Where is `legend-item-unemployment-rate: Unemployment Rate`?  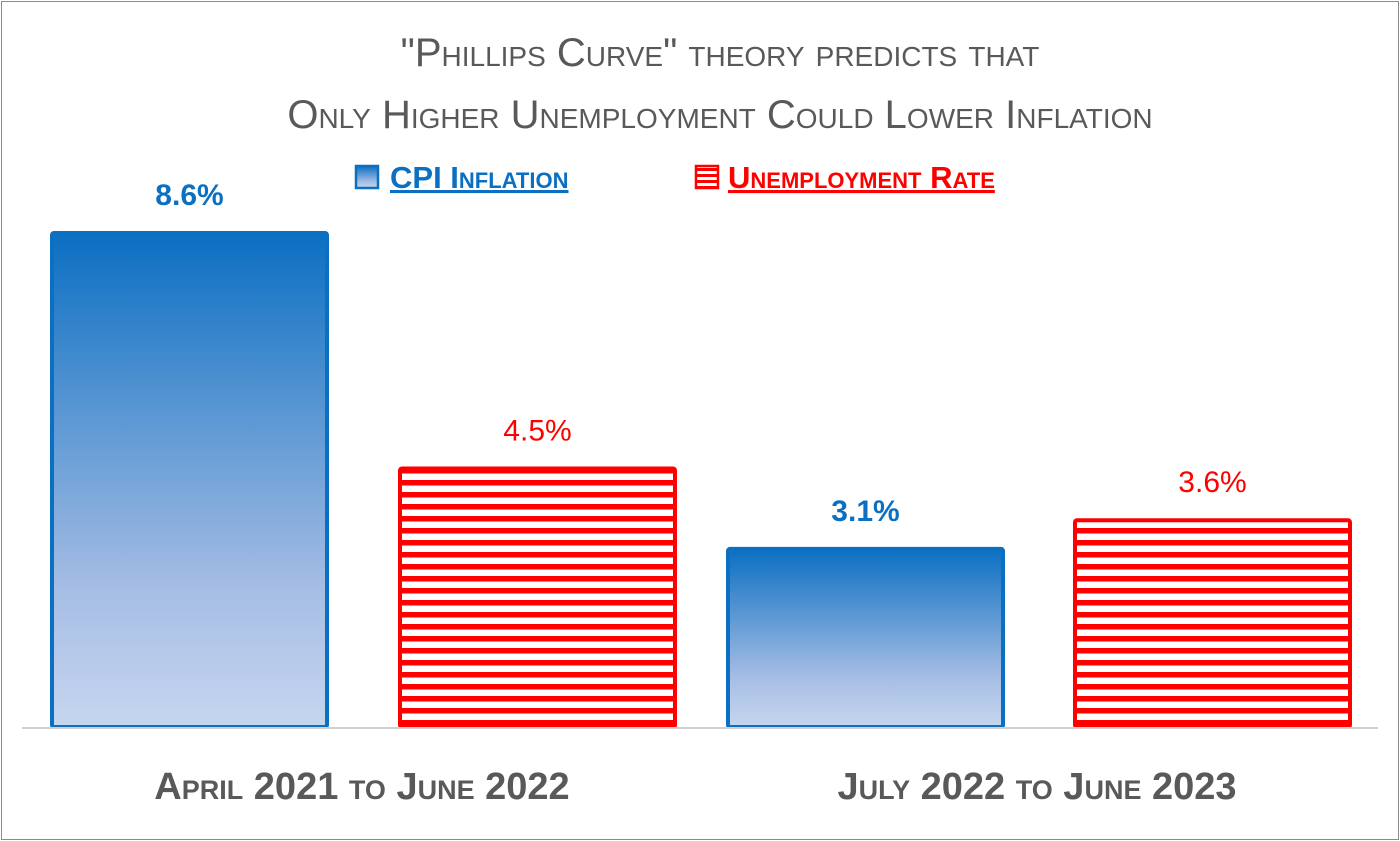 legend-item-unemployment-rate: Unemployment Rate is located at coordinates (844, 177).